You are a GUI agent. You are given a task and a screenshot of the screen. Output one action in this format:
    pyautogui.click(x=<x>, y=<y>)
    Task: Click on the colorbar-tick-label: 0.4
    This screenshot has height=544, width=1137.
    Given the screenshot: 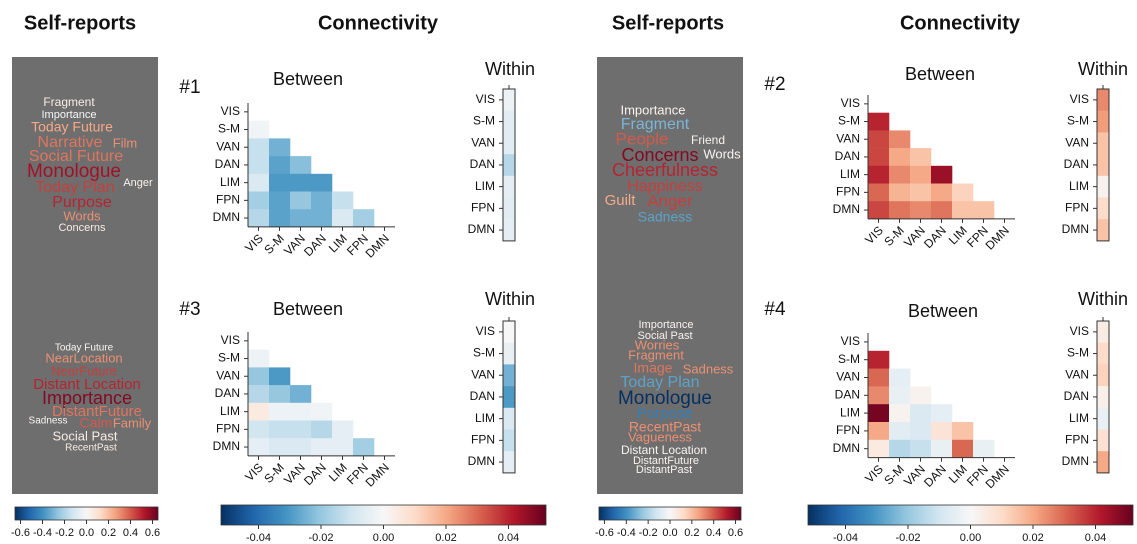 What is the action you would take?
    pyautogui.click(x=130, y=533)
    